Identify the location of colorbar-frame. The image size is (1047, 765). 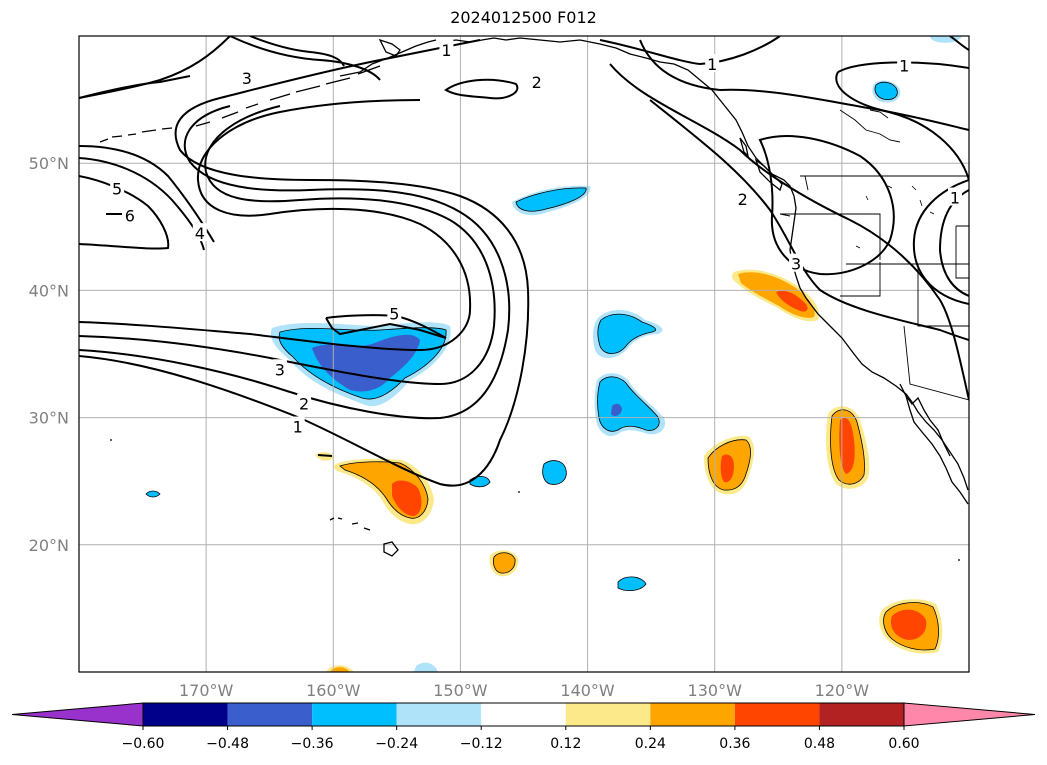
(523, 714).